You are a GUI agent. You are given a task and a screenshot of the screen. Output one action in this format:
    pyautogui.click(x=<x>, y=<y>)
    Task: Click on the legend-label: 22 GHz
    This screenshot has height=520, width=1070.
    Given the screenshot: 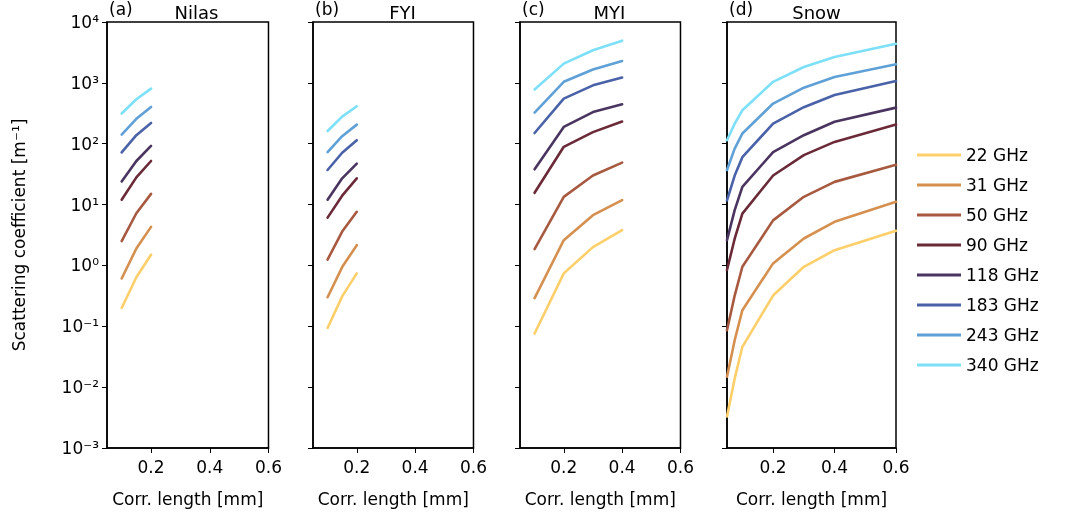 What is the action you would take?
    pyautogui.click(x=997, y=155)
    